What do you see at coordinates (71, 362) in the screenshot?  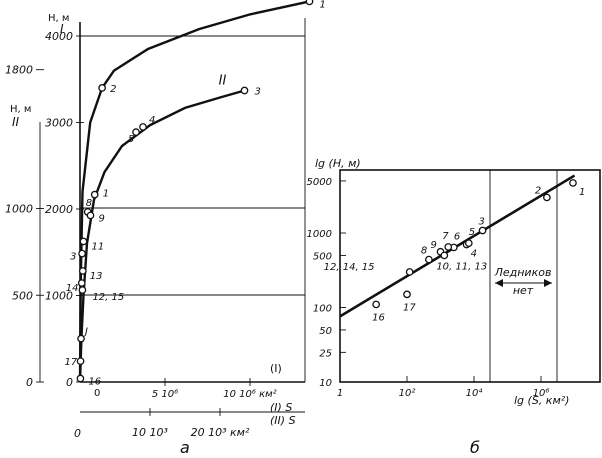 I see `point-label: 17` at bounding box center [71, 362].